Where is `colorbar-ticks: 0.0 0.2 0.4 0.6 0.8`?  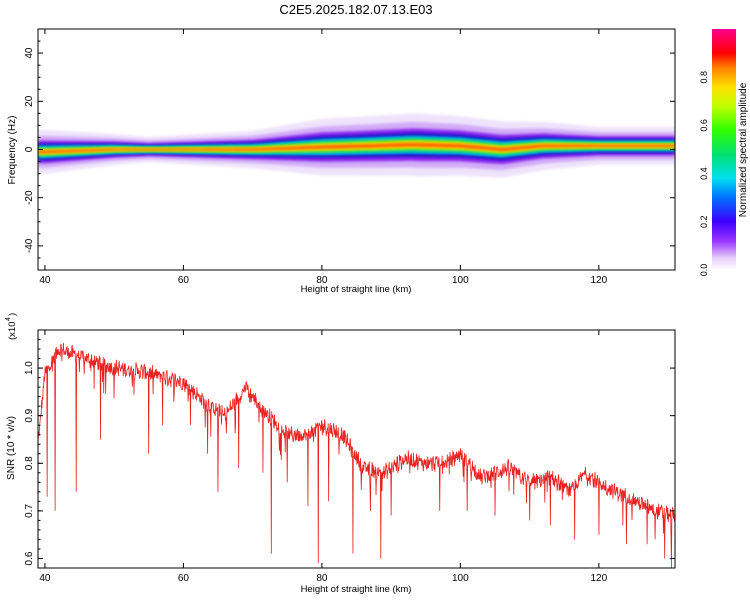
colorbar-ticks: 0.0 0.2 0.4 0.6 0.8 is located at coordinates (704, 173).